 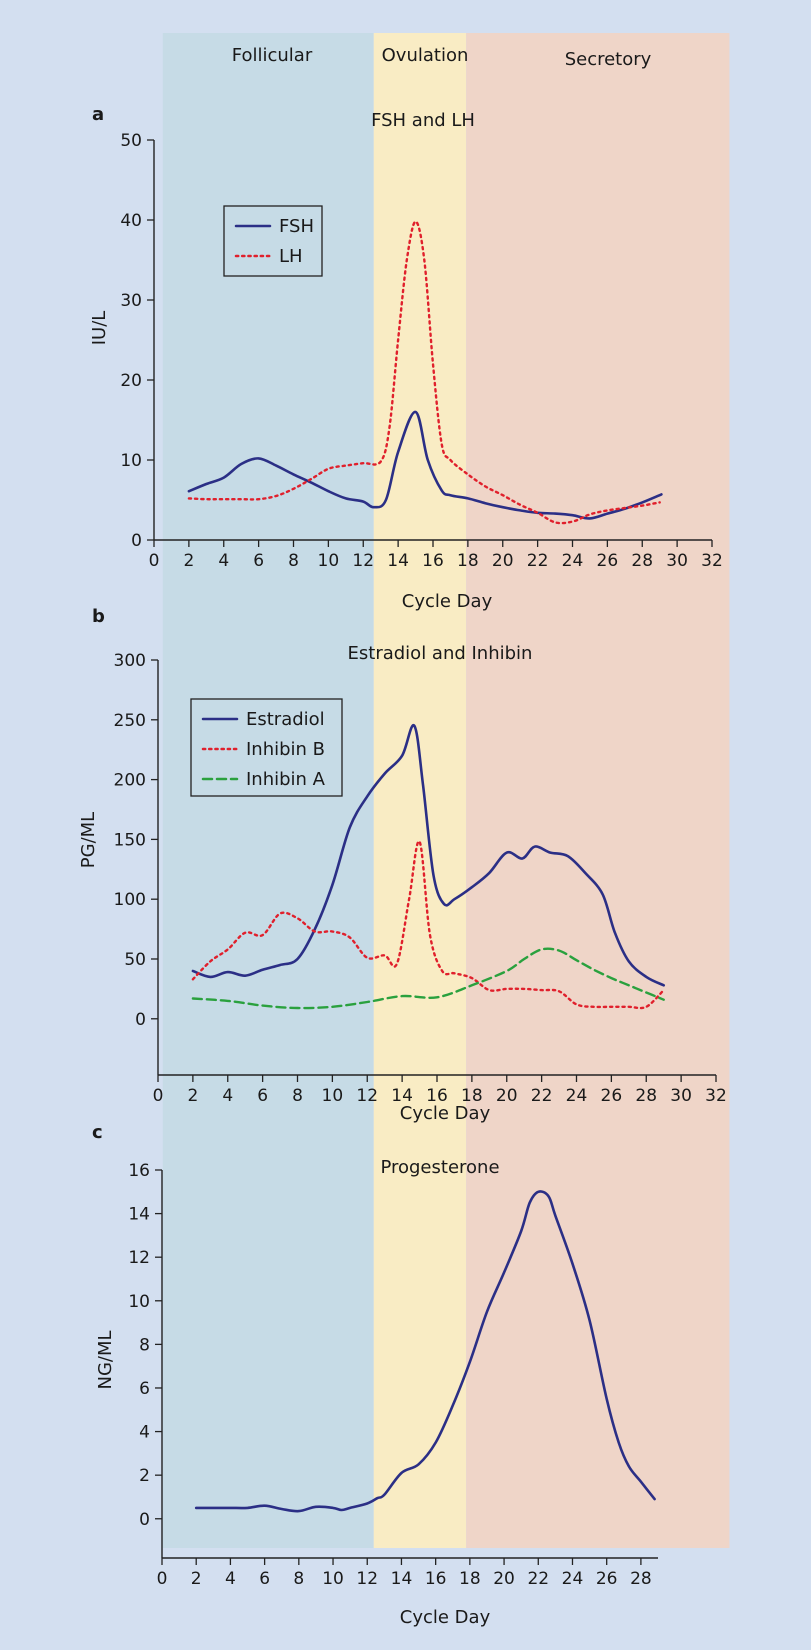 I want to click on x-tick-label-c: 24, so click(x=573, y=1579).